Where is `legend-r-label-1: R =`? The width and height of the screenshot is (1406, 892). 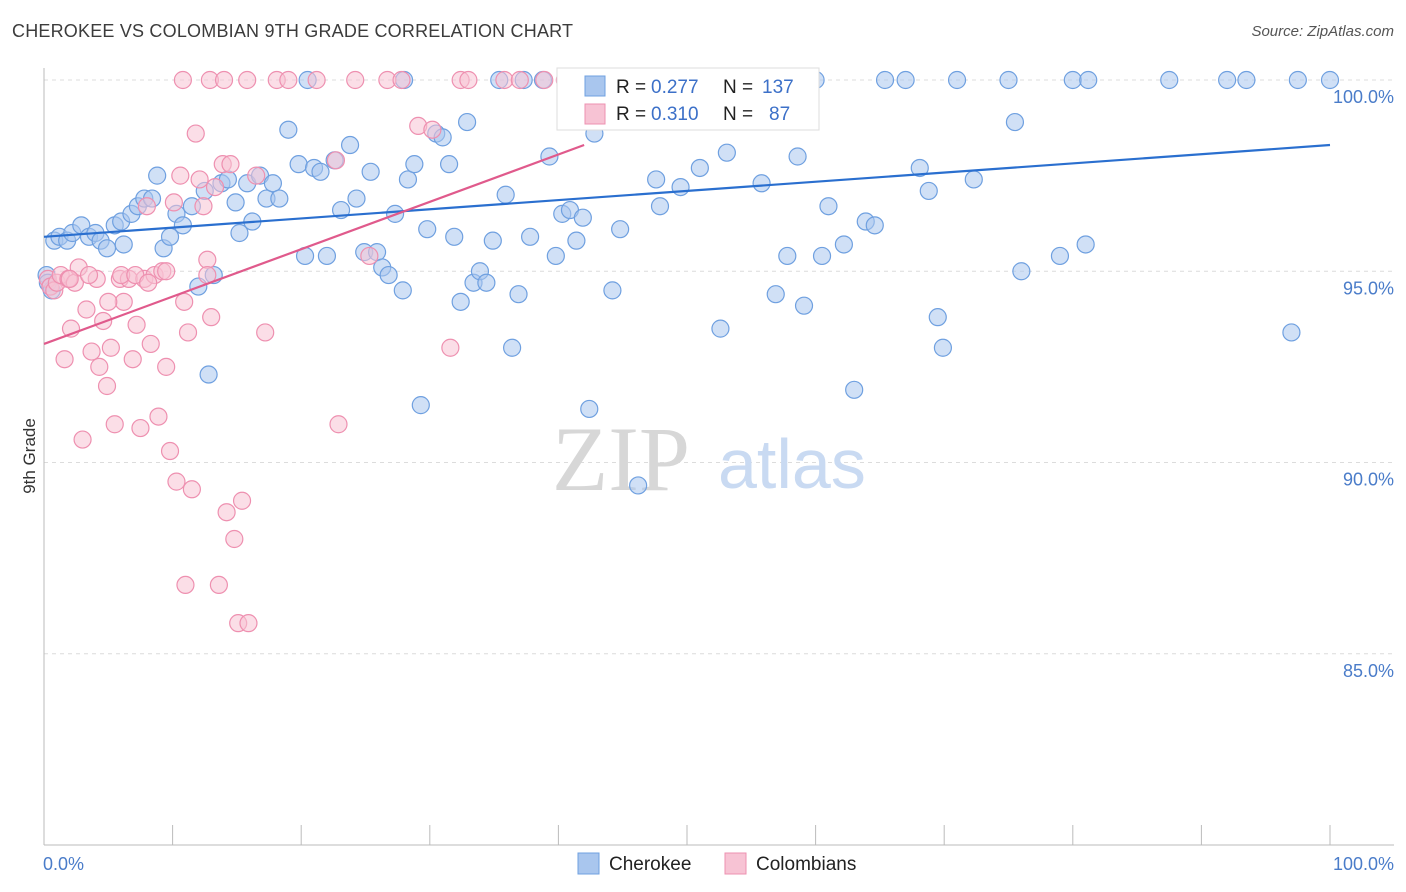
legend-r-label-1: R = is located at coordinates (631, 87).